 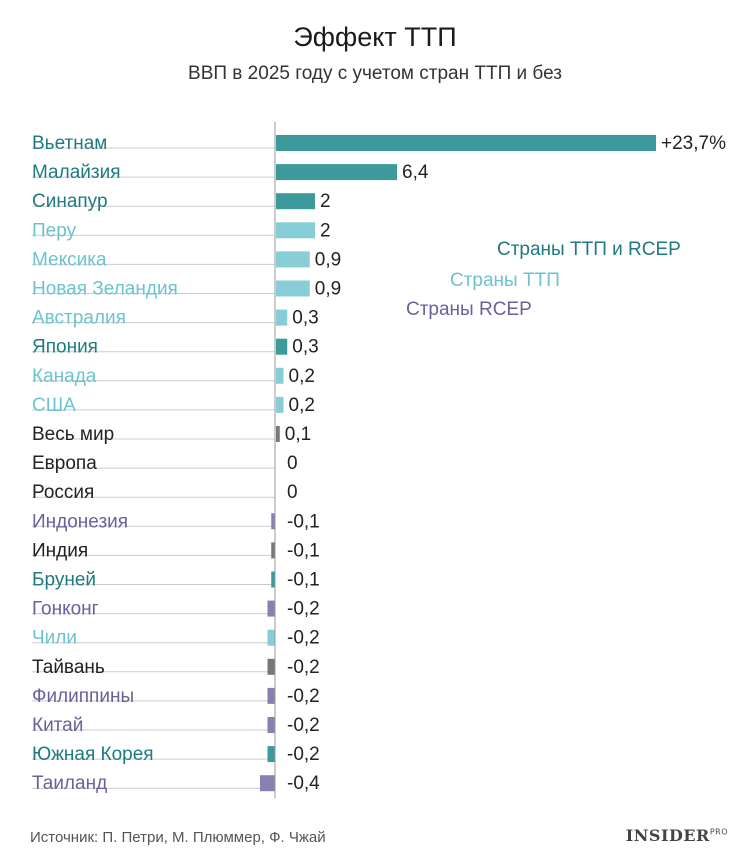 What do you see at coordinates (178, 837) in the screenshot?
I see `source-note: Источник: П. Петри, М. Плюммер, Ф. Чжай` at bounding box center [178, 837].